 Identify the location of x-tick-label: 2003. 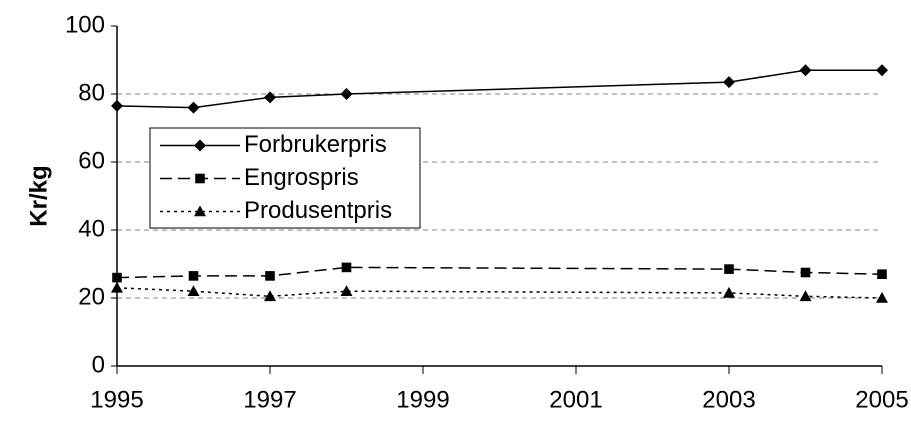
(728, 399).